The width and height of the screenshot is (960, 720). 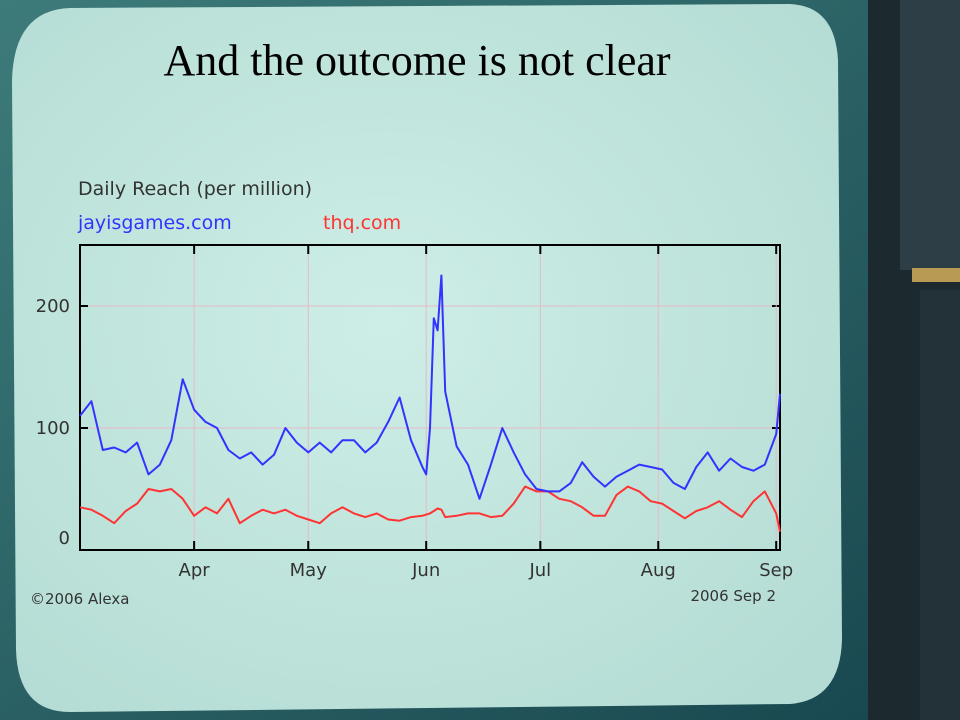 I want to click on tv-dial, so click(x=930, y=135).